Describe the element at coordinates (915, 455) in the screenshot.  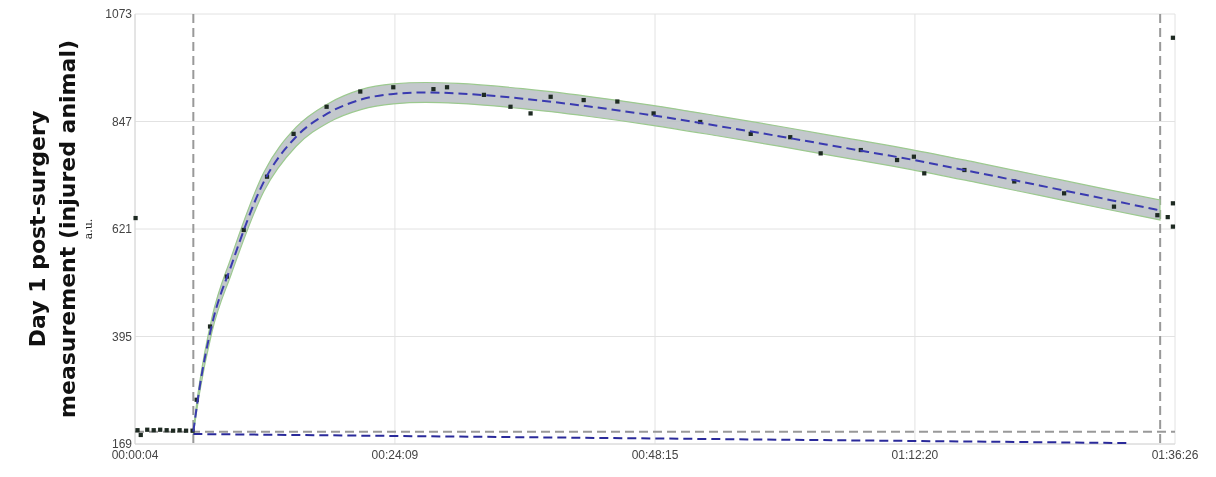
I see `x-tick-label: 01:12:20` at that location.